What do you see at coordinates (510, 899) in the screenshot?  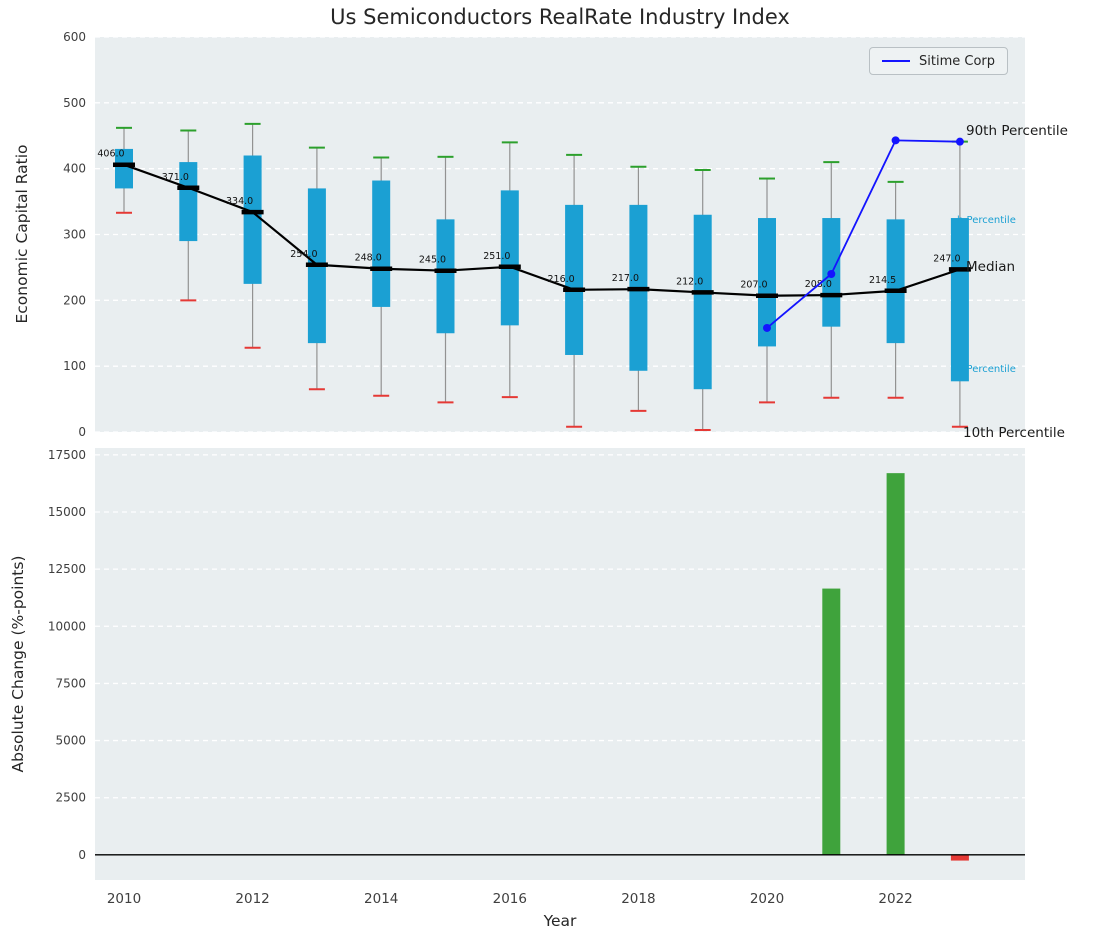 I see `x-tick-label: 2016` at bounding box center [510, 899].